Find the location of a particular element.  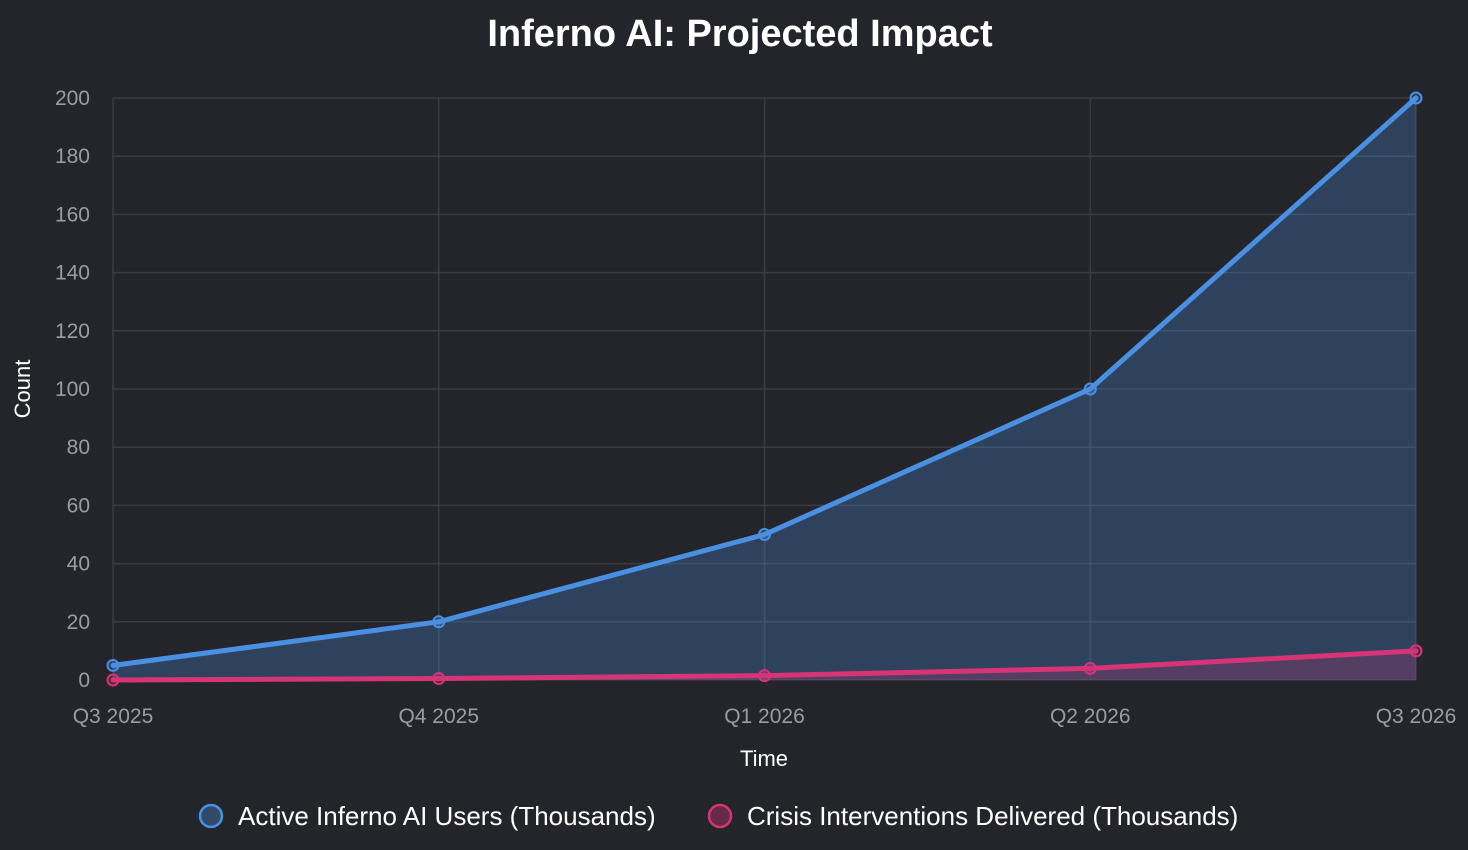

y-axis-ticks: 0 20 40 60 80 100 120 140 160 180 200 is located at coordinates (72, 389).